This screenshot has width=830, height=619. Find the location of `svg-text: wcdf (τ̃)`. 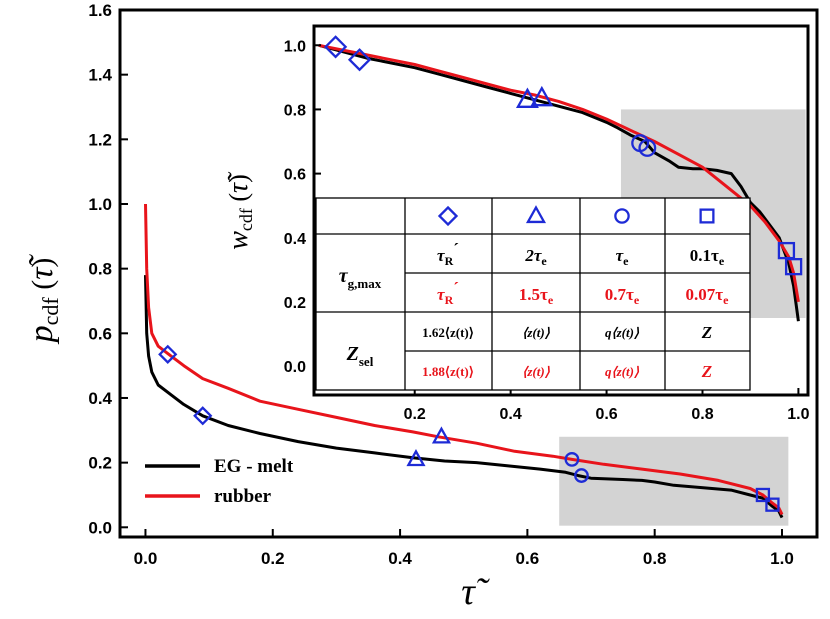

svg-text: wcdf (τ̃) is located at coordinates (239, 210).